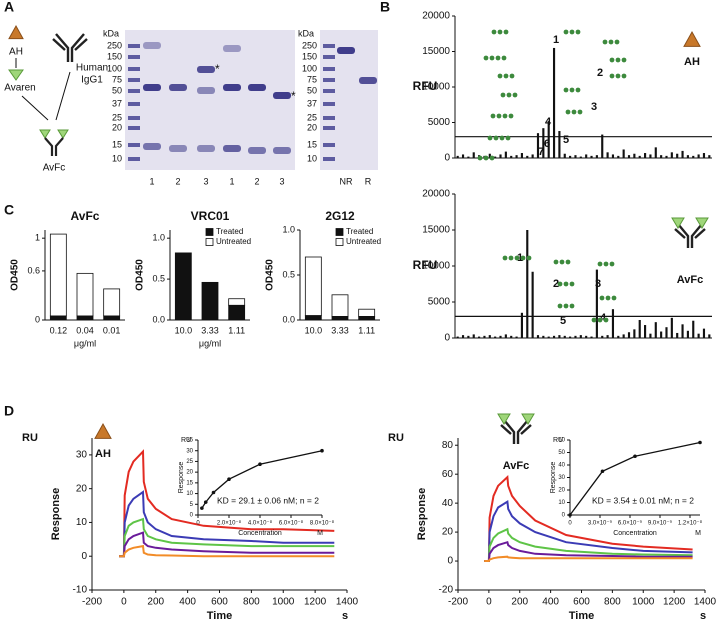 This screenshot has height=635, width=728. I want to click on peak-label: 4, so click(603, 318).